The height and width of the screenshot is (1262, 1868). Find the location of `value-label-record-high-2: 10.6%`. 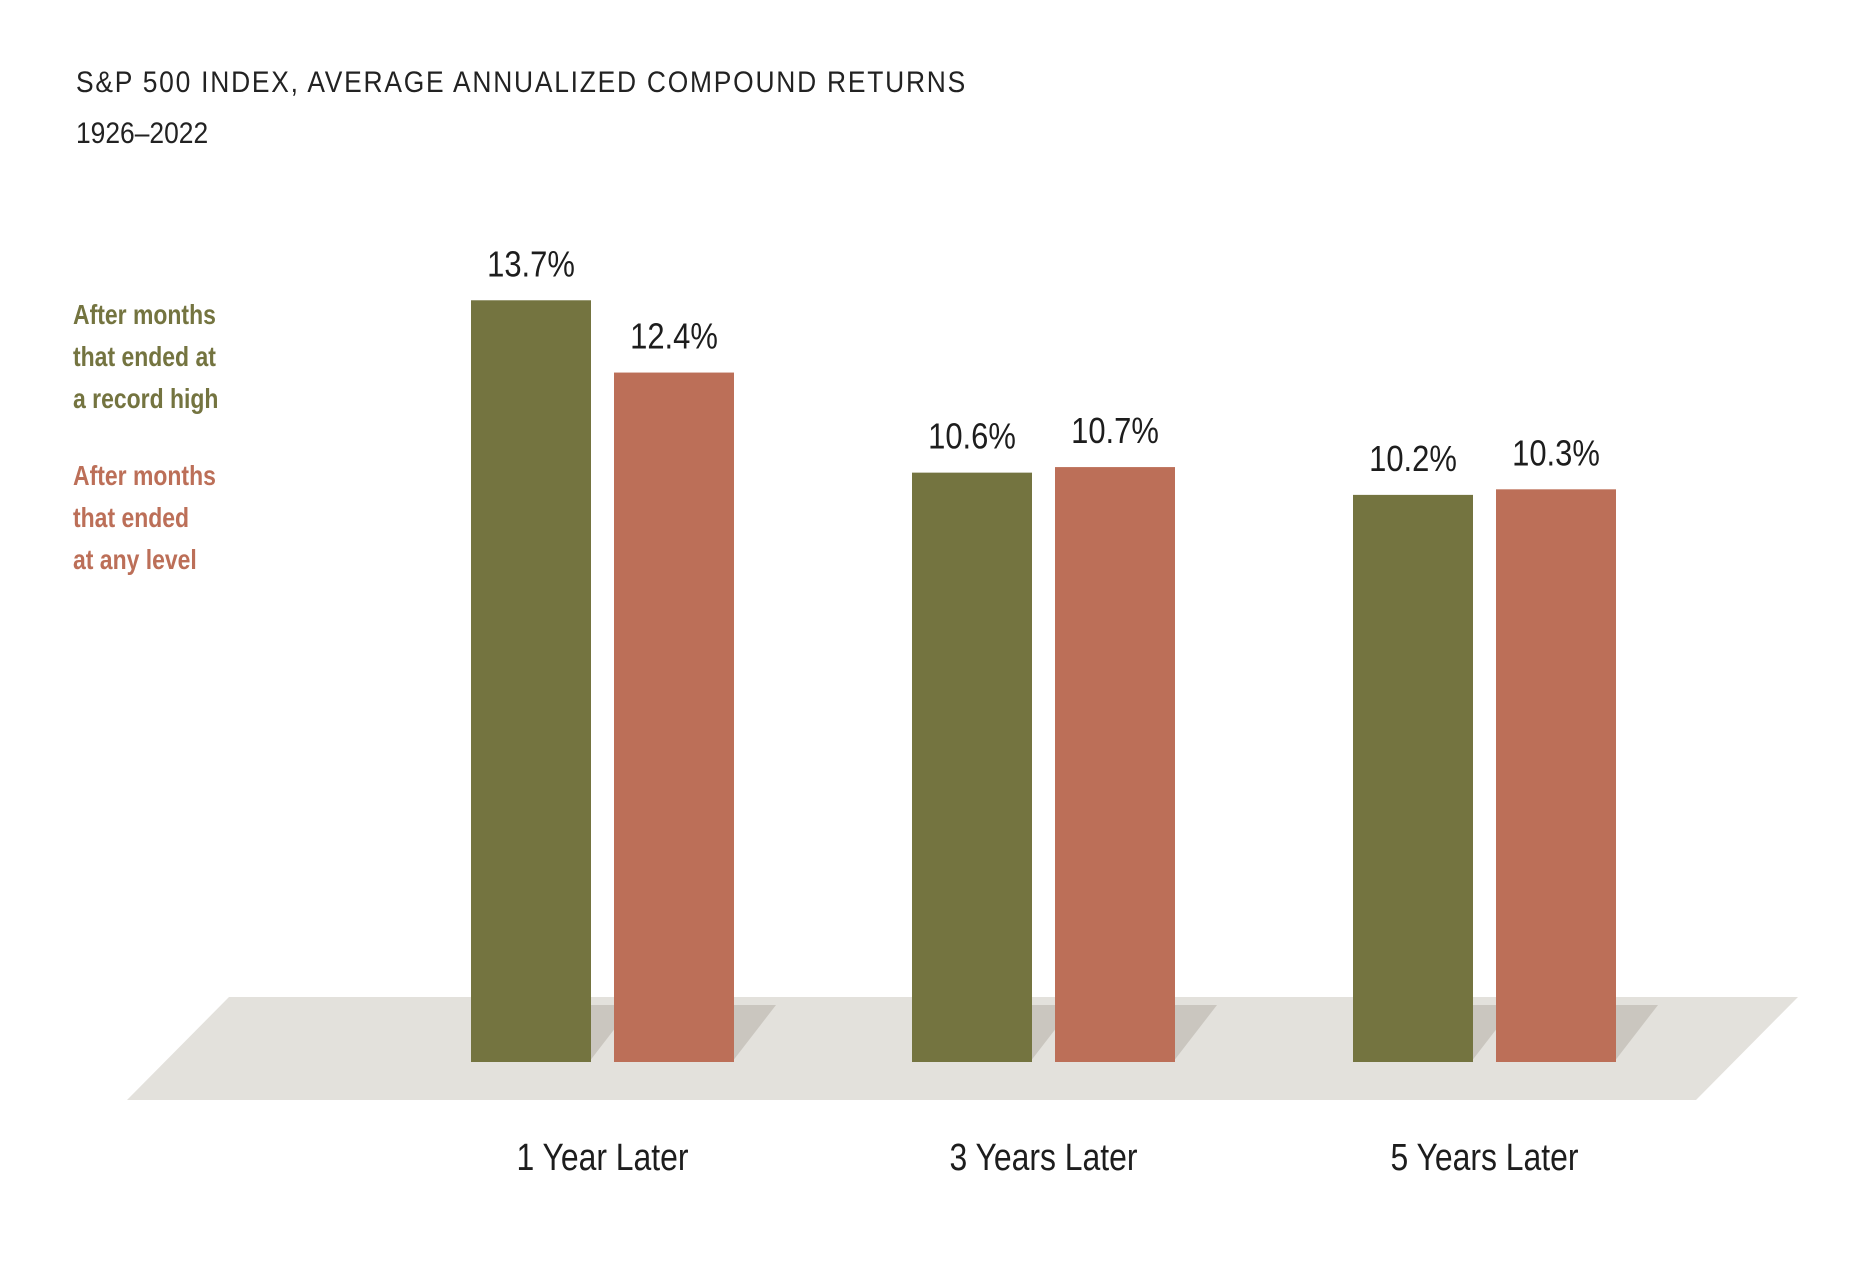

value-label-record-high-2: 10.6% is located at coordinates (972, 438).